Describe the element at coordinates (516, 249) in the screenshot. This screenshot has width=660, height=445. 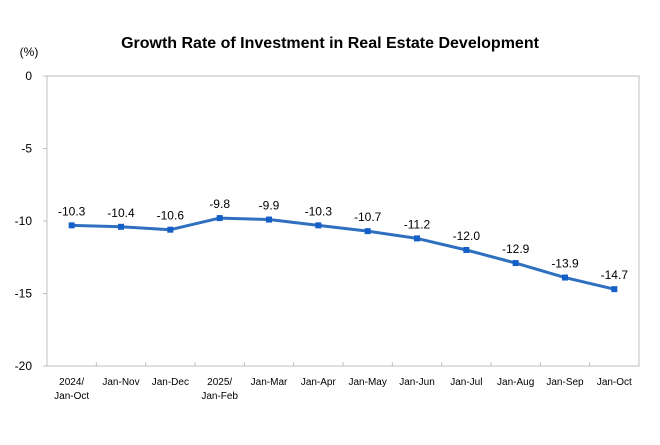
I see `data-label: -12.9` at that location.